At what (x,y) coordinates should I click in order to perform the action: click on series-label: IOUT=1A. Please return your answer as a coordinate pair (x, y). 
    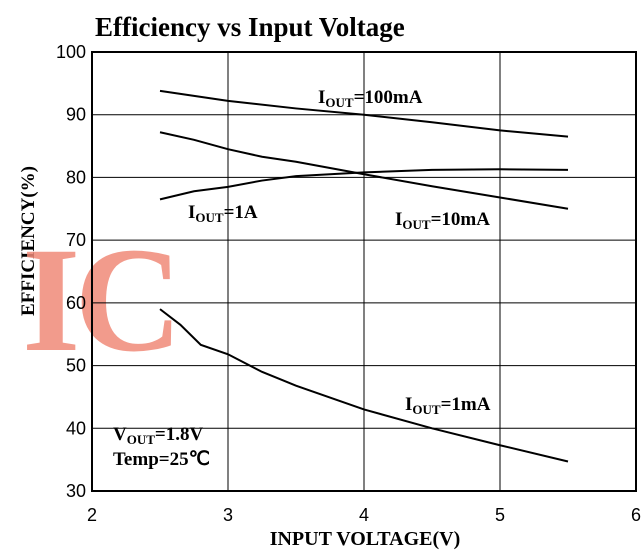
    Looking at the image, I should click on (223, 213).